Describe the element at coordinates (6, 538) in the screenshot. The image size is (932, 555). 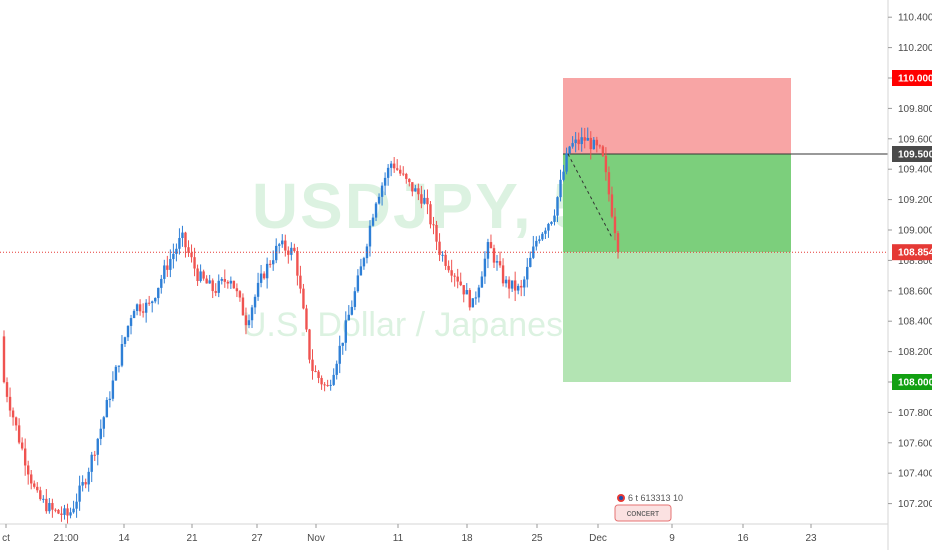
I see `time-tick-label: ct` at that location.